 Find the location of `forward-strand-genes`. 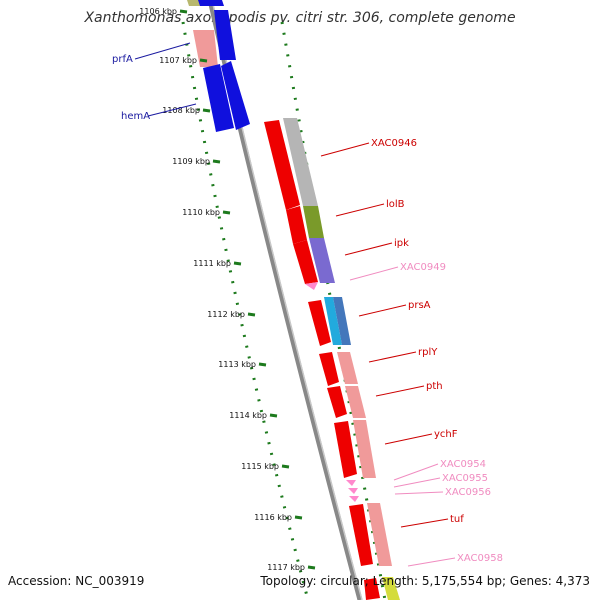

forward-strand-genes is located at coordinates (218, 66).